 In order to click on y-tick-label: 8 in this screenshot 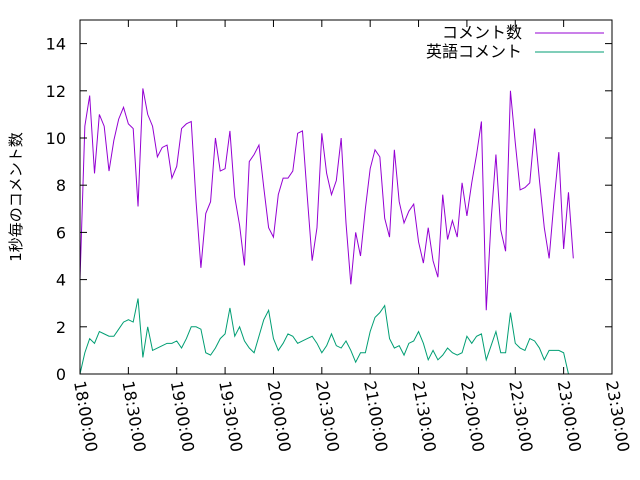, I will do `click(61, 185)`.